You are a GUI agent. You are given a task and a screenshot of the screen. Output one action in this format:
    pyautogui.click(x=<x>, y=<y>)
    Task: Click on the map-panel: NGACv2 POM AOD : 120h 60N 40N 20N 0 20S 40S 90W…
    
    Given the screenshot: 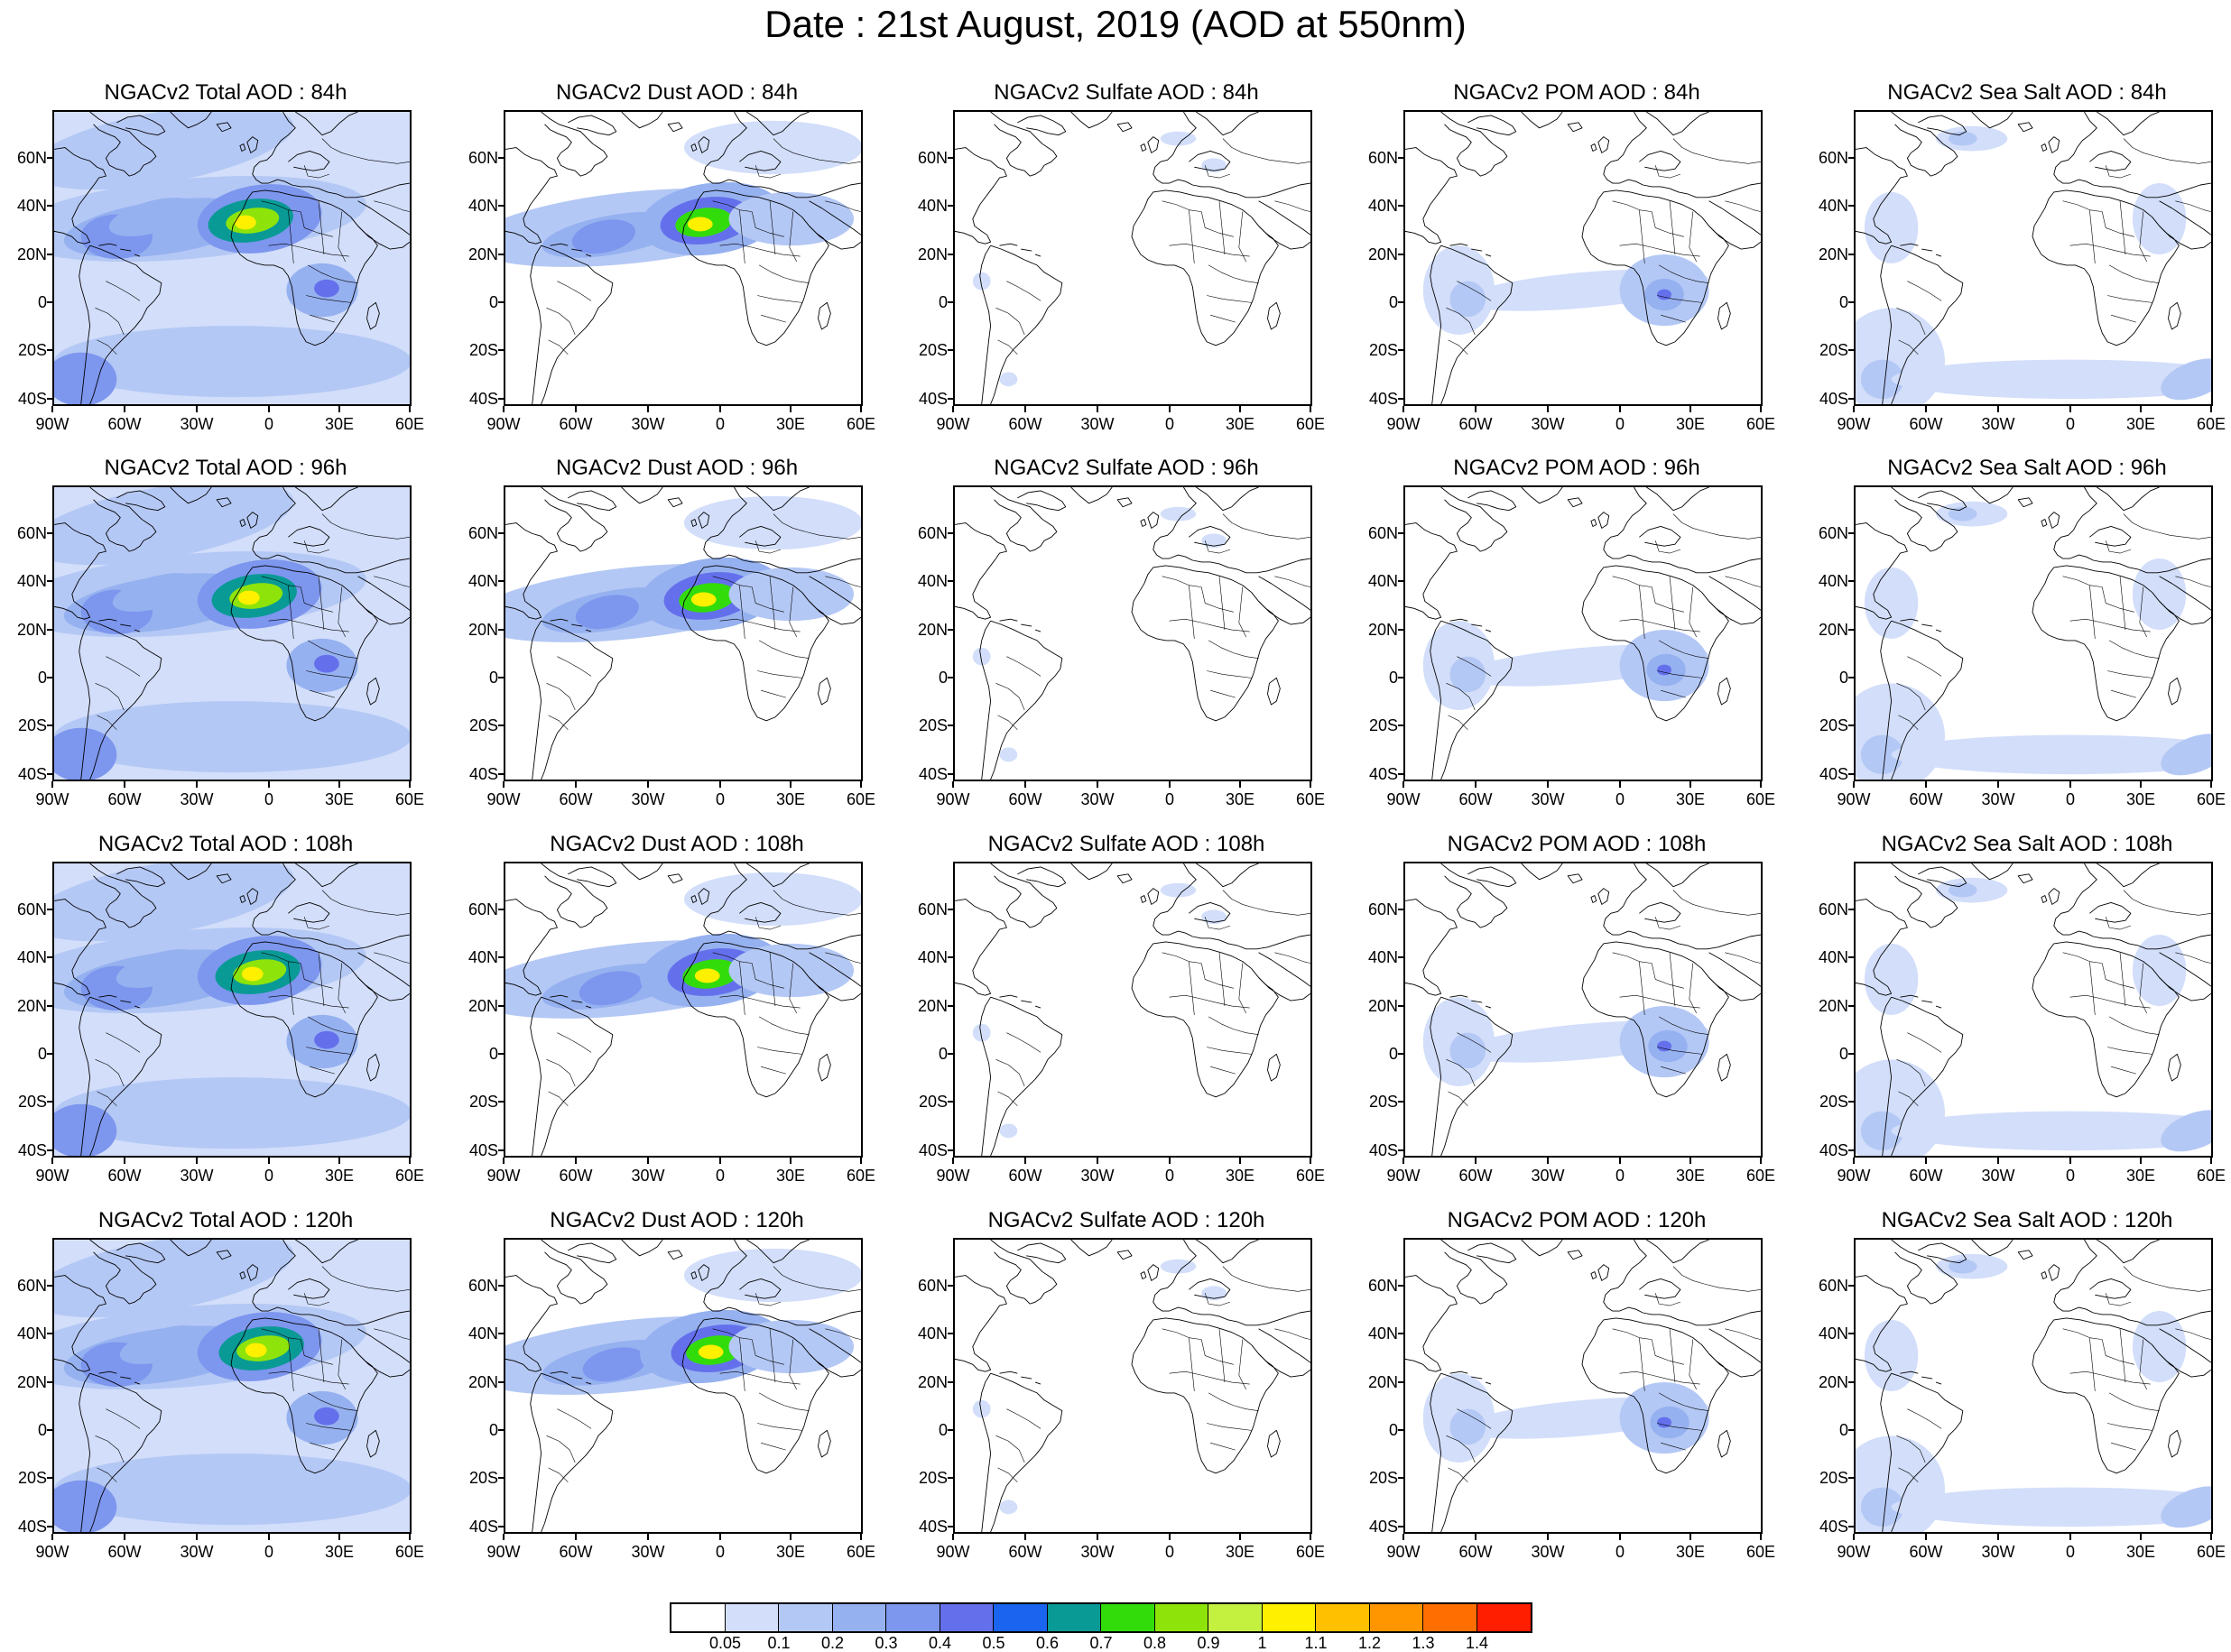 What is the action you would take?
    pyautogui.click(x=1577, y=1391)
    